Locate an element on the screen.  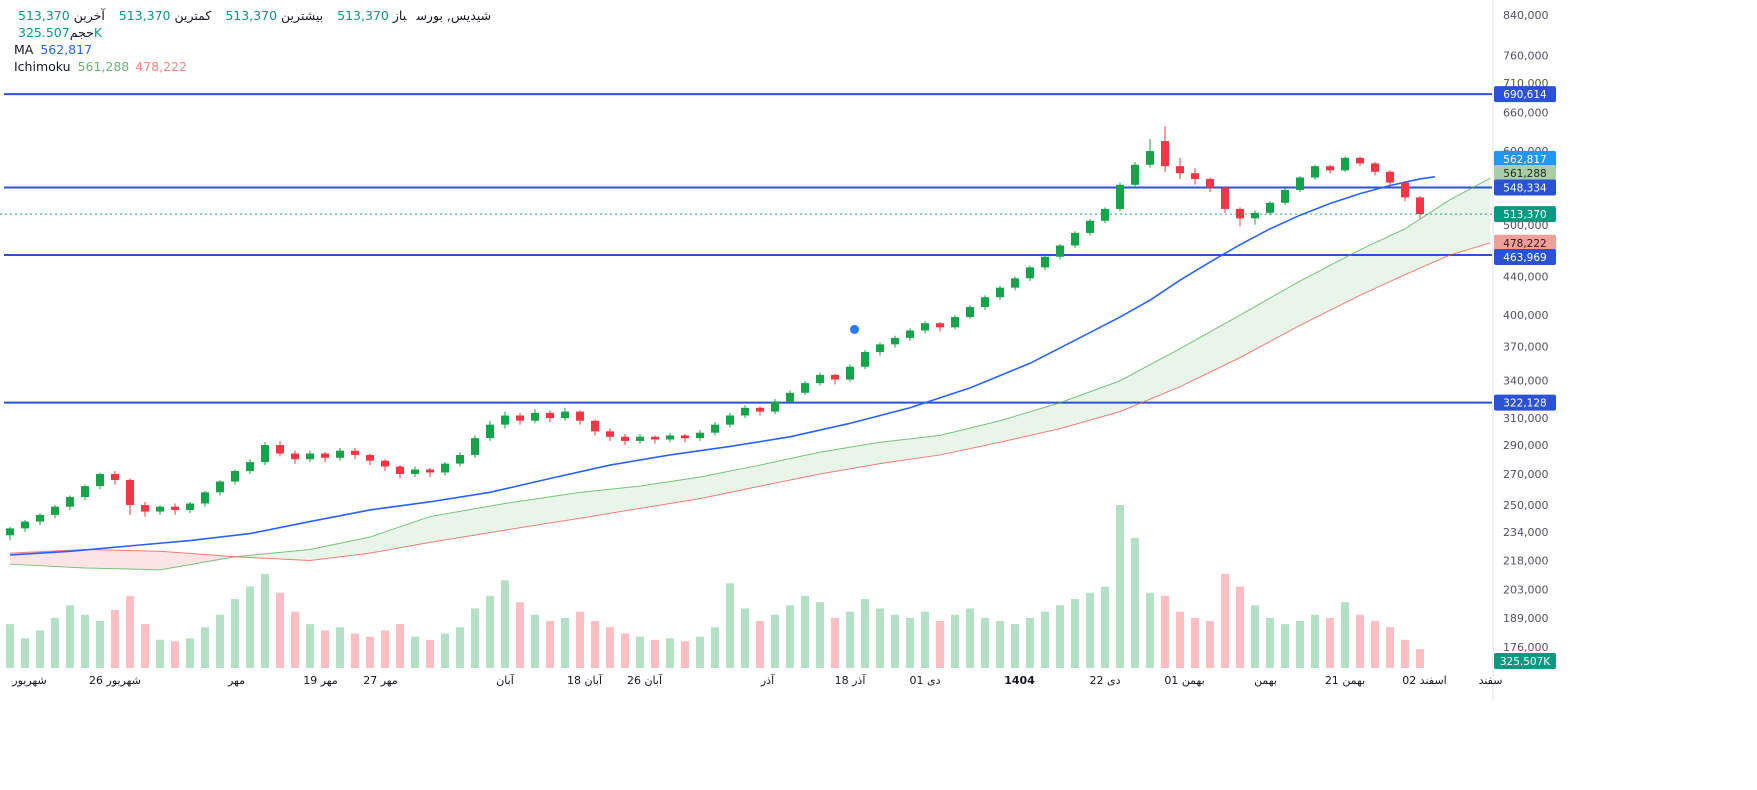
time-axis-label: شهریور is located at coordinates (28, 680).